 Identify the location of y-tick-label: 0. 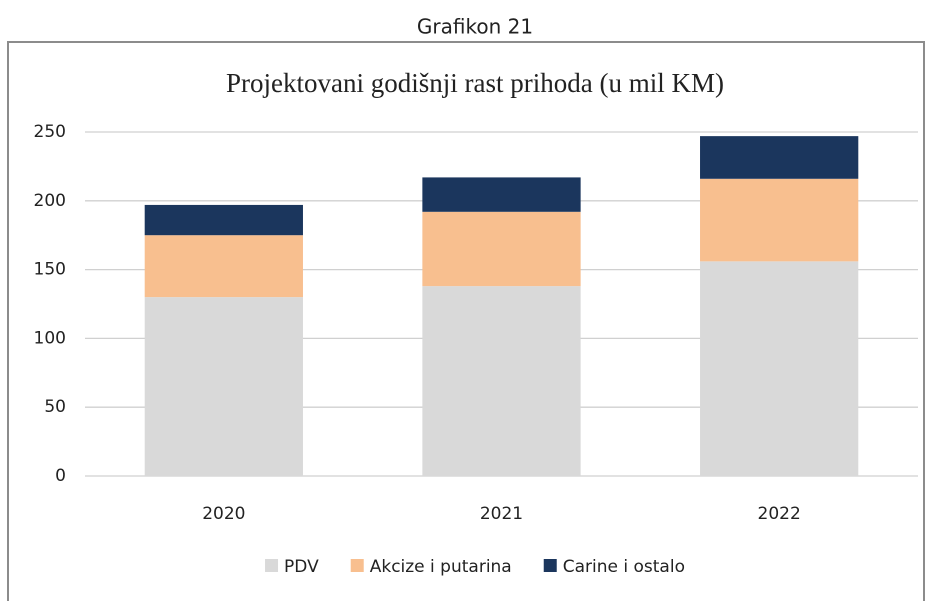
(60, 476).